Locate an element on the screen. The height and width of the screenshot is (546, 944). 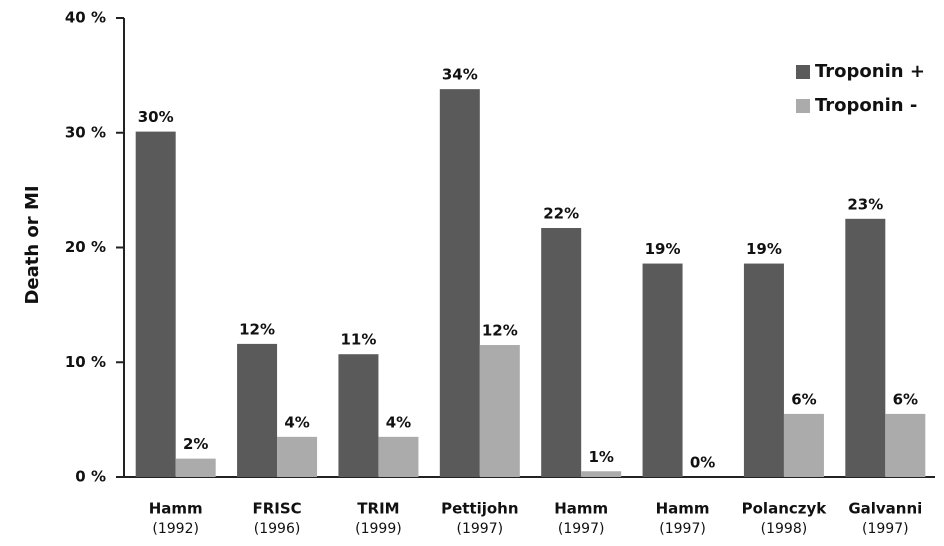
y-axis-label: Death or MI is located at coordinates (32, 244).